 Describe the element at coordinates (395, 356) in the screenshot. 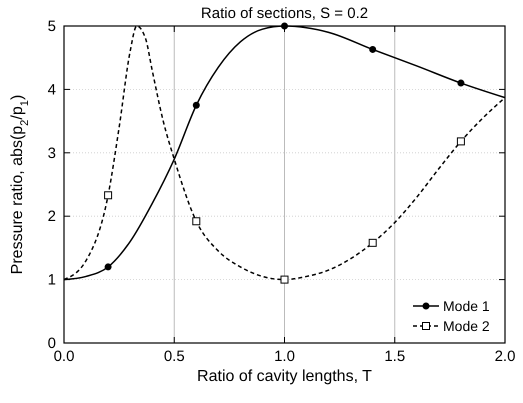

I see `x-tick-label: 1.5` at that location.